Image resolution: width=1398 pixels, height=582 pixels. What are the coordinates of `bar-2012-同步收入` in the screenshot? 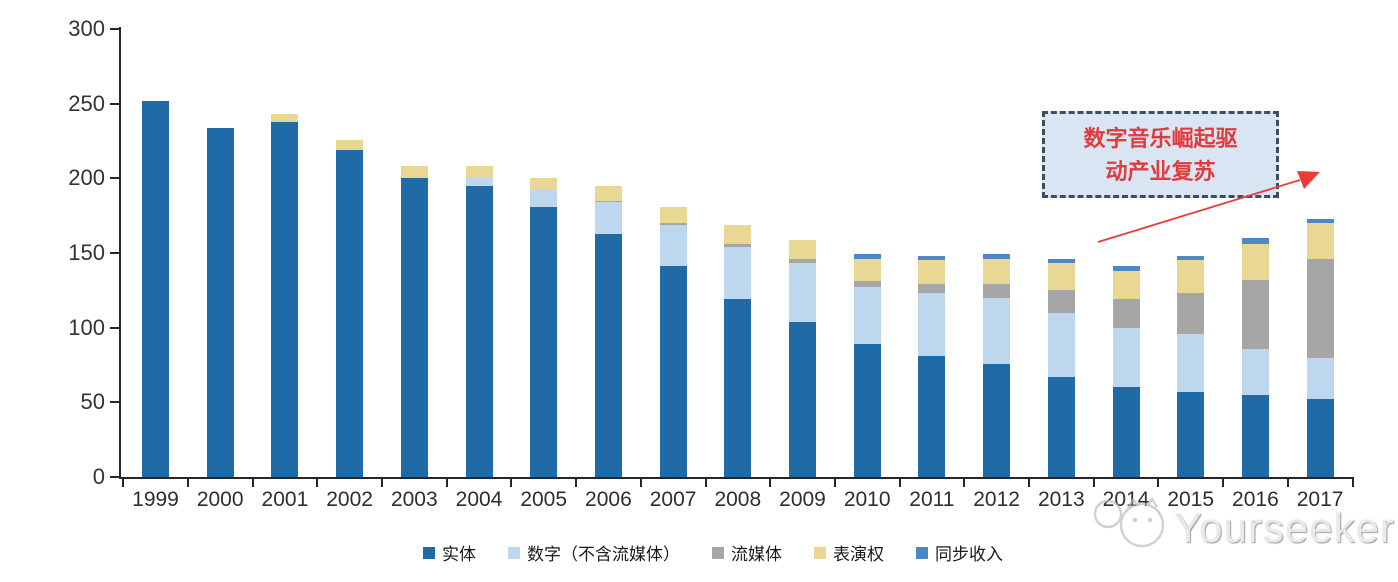 It's located at (997, 256).